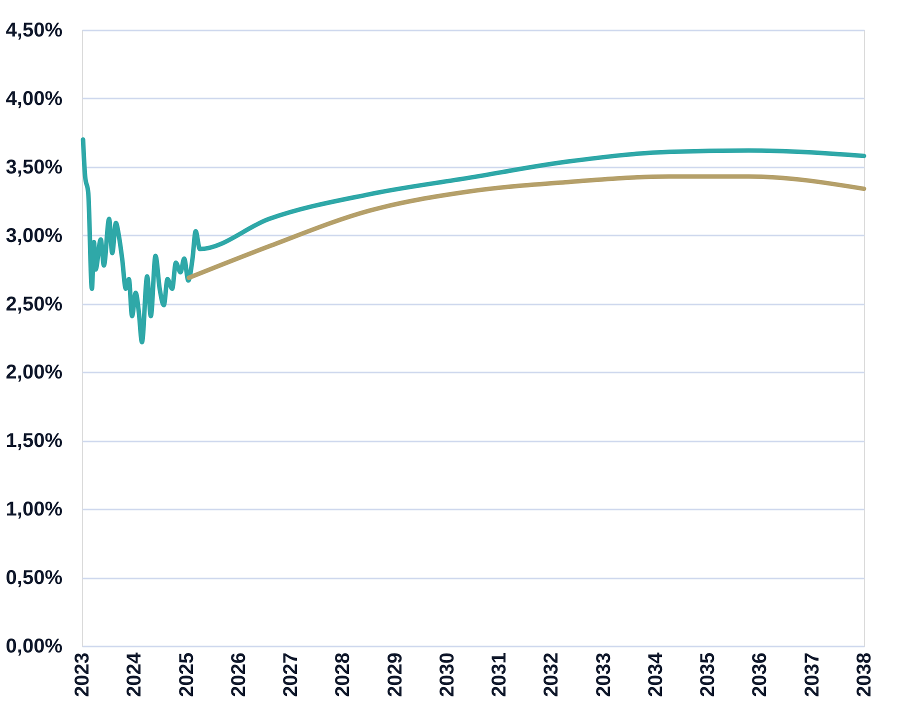 The height and width of the screenshot is (716, 906). I want to click on x-tick-label: 2036, so click(760, 674).